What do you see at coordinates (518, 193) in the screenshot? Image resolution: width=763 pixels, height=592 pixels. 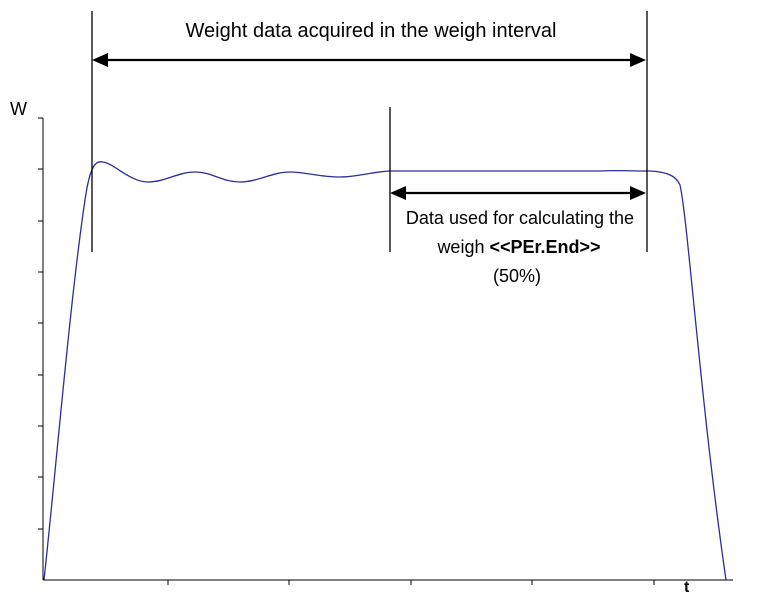 I see `calc-interval-arrow` at bounding box center [518, 193].